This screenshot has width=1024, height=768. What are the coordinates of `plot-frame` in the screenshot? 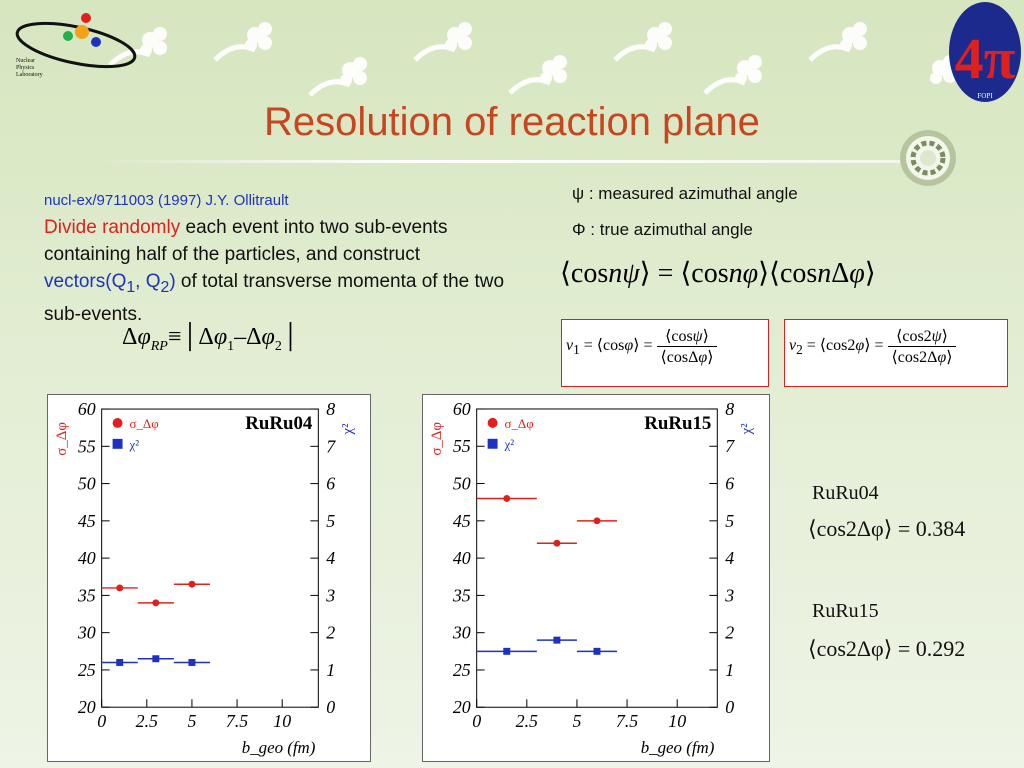 It's located at (597, 558).